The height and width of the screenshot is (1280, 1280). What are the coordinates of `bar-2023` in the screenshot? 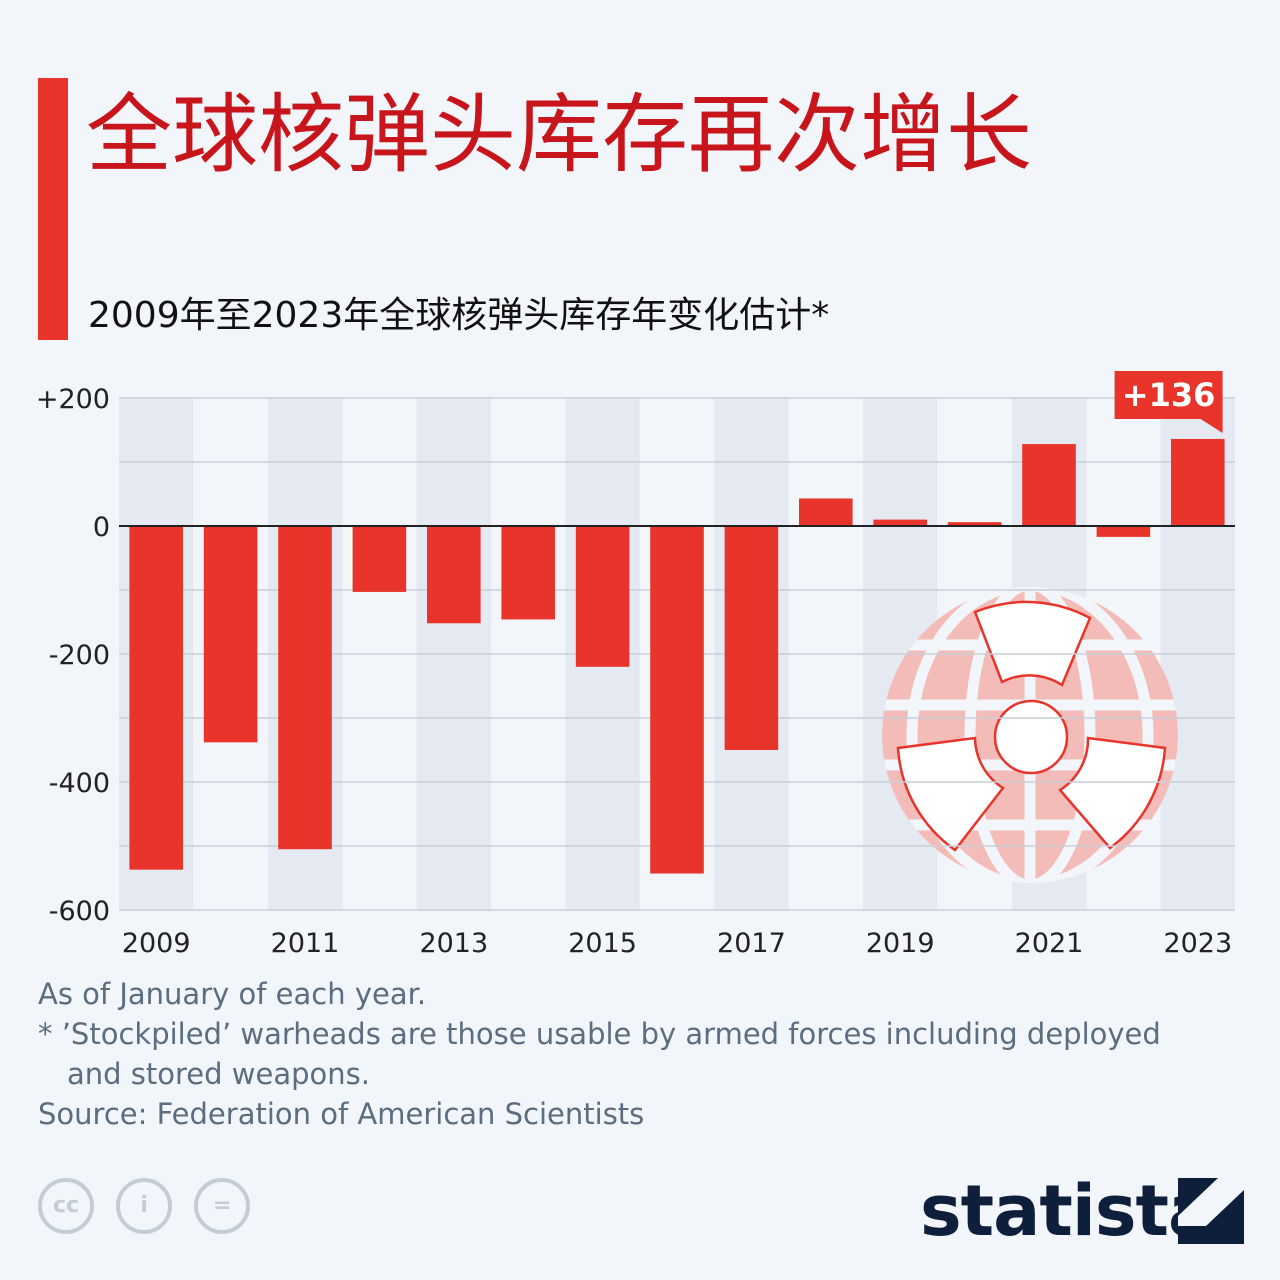 It's located at (1198, 482).